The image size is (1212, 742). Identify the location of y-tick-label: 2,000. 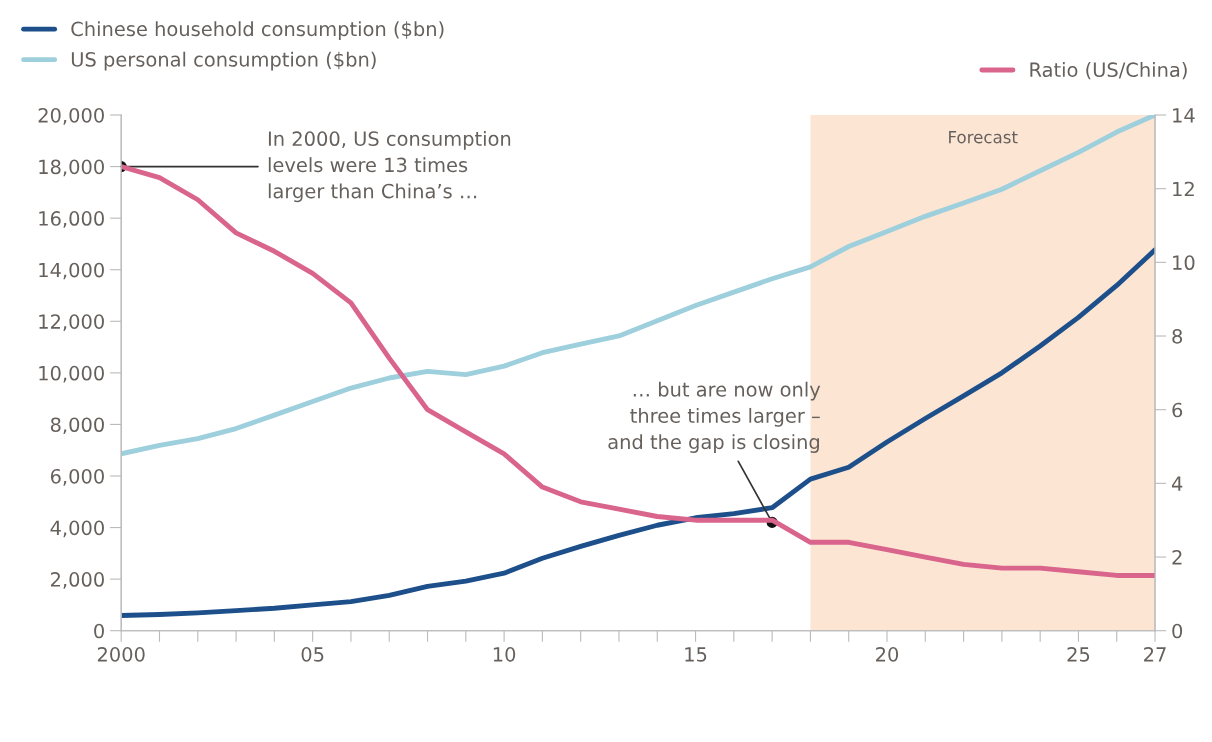
(77, 580).